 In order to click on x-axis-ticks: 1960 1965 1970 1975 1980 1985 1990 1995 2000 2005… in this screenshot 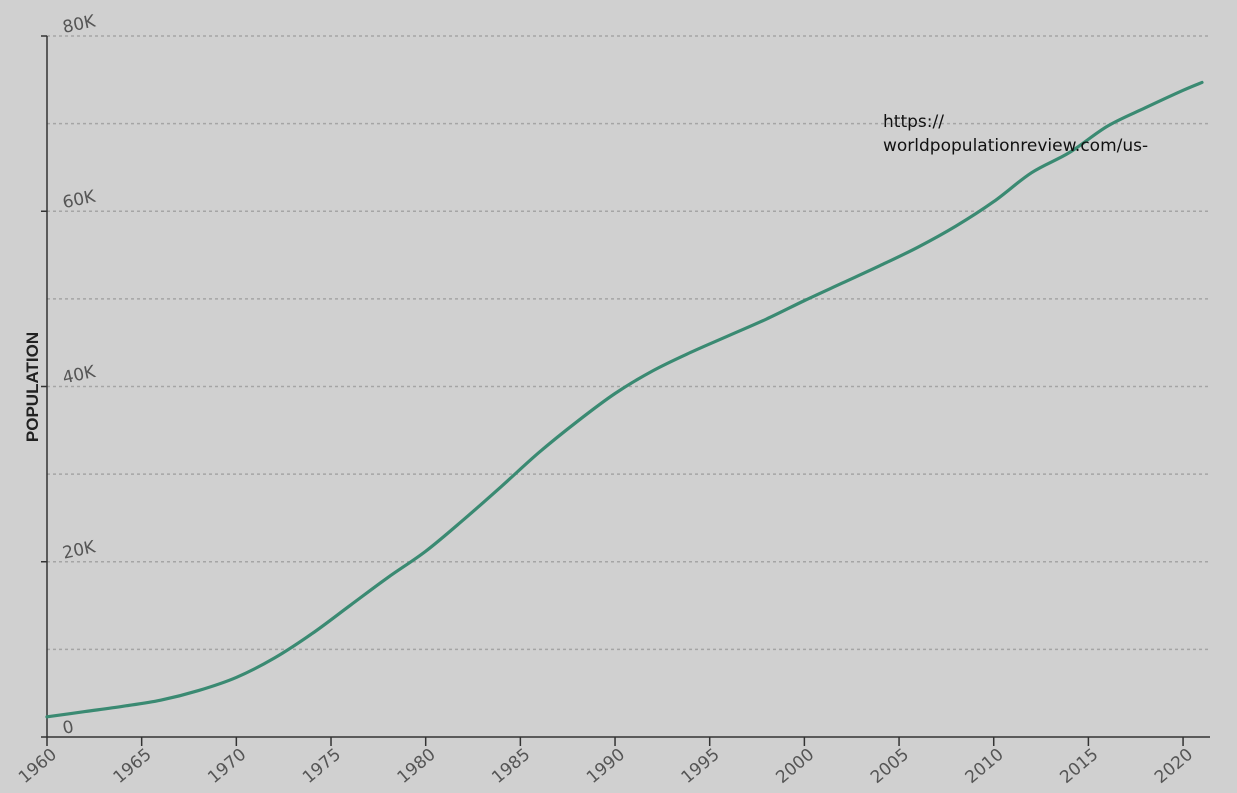, I will do `click(606, 762)`.